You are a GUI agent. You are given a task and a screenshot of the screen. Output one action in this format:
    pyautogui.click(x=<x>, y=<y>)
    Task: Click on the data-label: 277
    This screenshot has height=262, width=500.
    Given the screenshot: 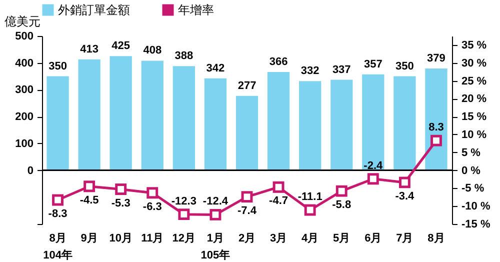 What is the action you would take?
    pyautogui.click(x=247, y=86)
    